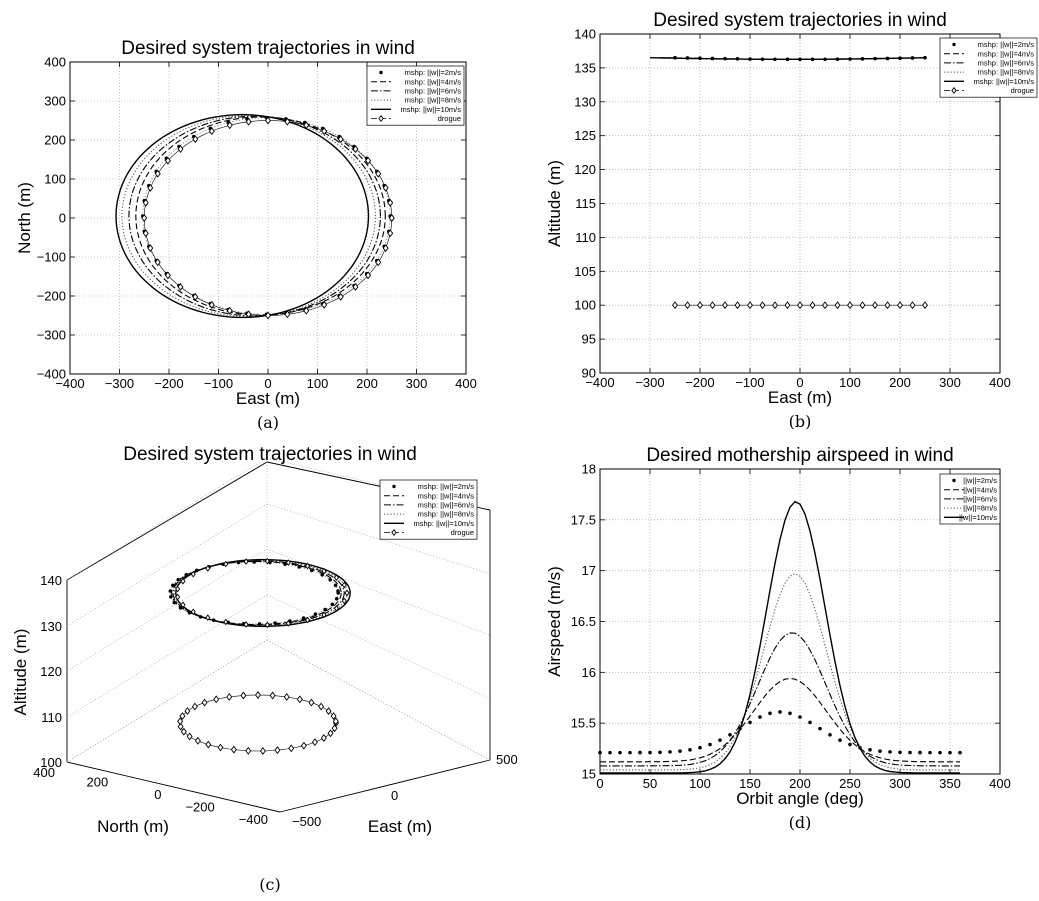 This screenshot has width=1039, height=901. What do you see at coordinates (269, 884) in the screenshot?
I see `subfigure-caption: (c)` at bounding box center [269, 884].